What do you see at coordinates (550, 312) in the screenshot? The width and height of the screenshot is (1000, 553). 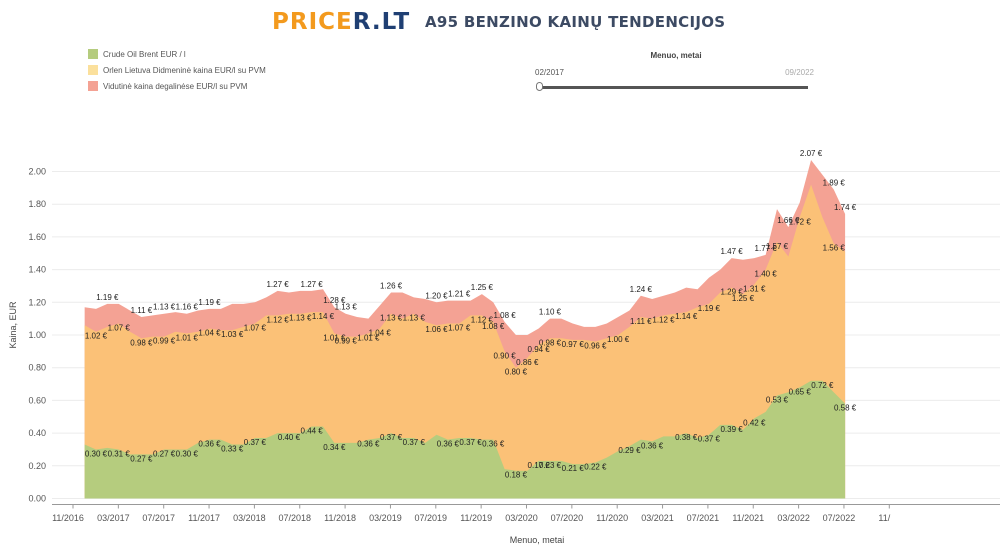 I see `data-label: 1.10 €` at bounding box center [550, 312].